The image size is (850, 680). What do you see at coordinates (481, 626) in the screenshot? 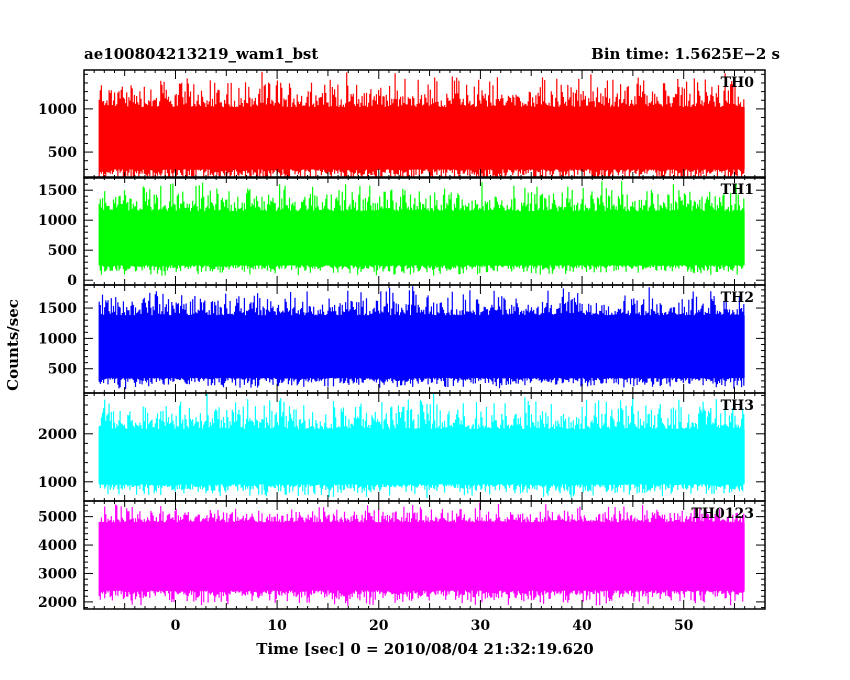
I see `x-tick-label: 30` at bounding box center [481, 626].